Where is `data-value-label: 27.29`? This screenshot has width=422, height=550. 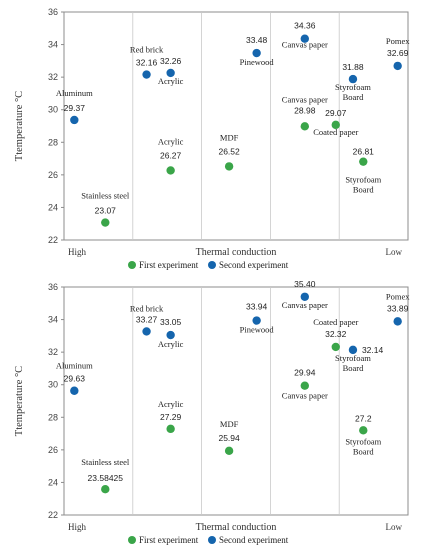
data-value-label: 27.29 is located at coordinates (171, 417).